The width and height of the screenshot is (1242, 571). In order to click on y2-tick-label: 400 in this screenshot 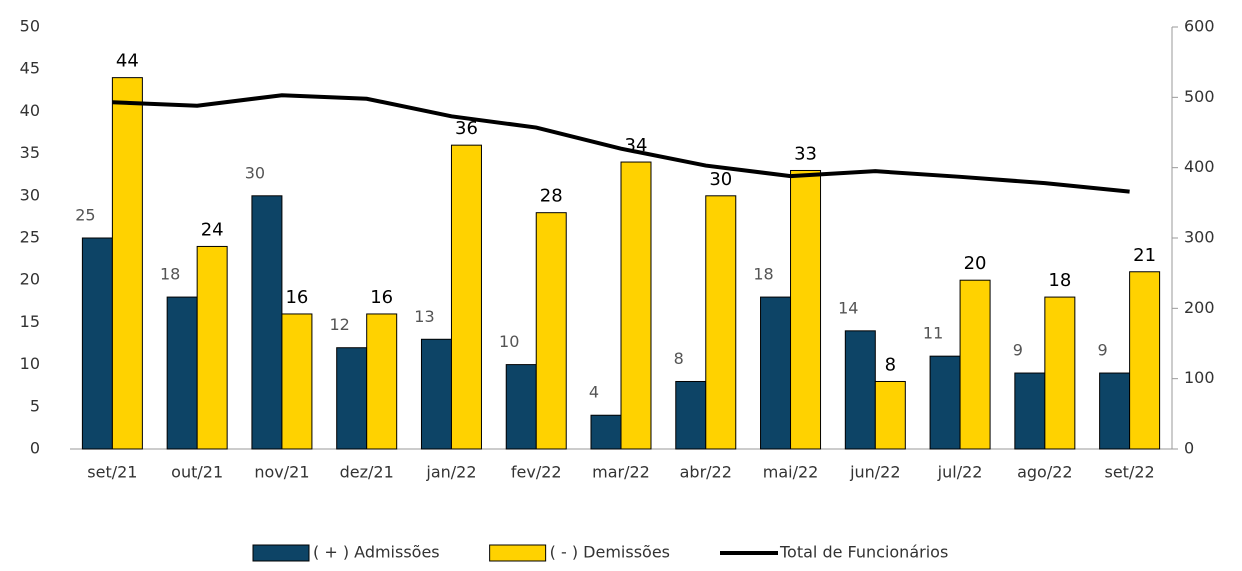, I will do `click(1199, 166)`.